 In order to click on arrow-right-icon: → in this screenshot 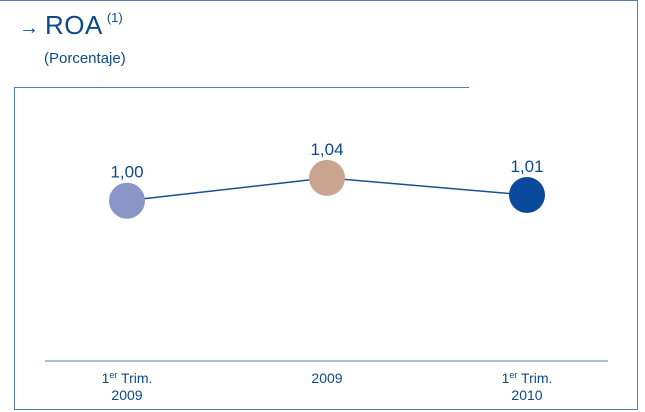, I will do `click(29, 28)`.